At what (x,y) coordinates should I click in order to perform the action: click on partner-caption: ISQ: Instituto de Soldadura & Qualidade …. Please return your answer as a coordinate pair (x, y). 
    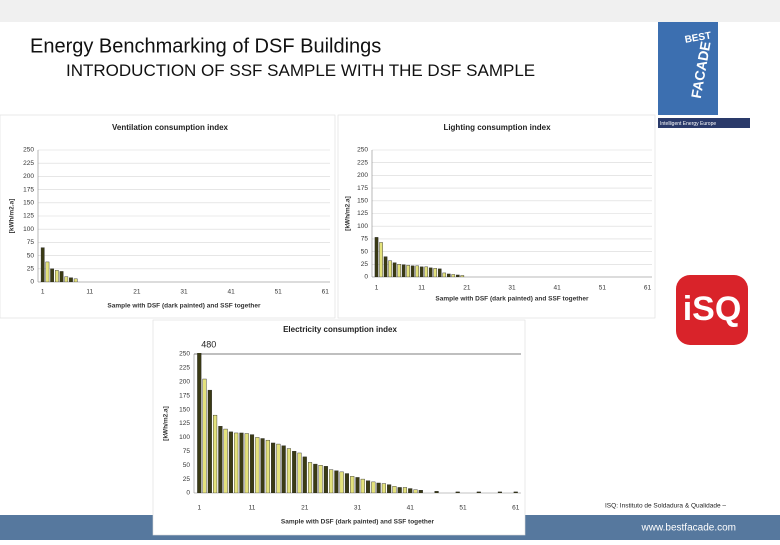
    Looking at the image, I should click on (665, 506).